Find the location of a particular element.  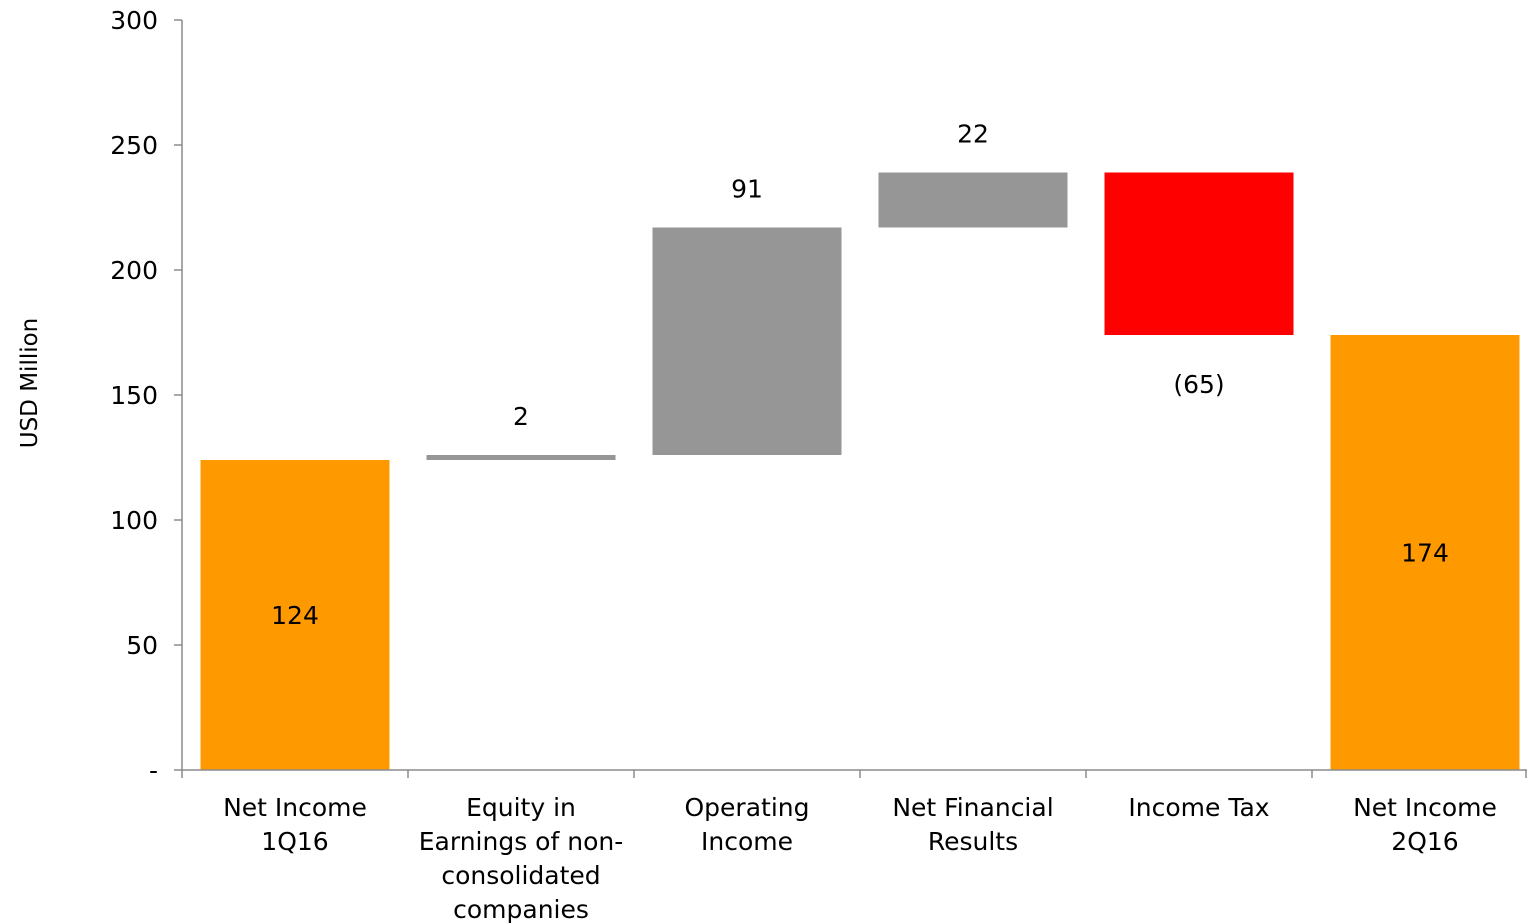

data-label-5: 174 is located at coordinates (1425, 553).